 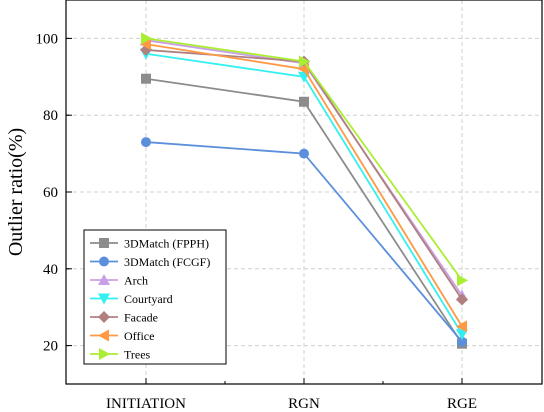 What do you see at coordinates (50, 193) in the screenshot?
I see `y-tick-label: 60` at bounding box center [50, 193].